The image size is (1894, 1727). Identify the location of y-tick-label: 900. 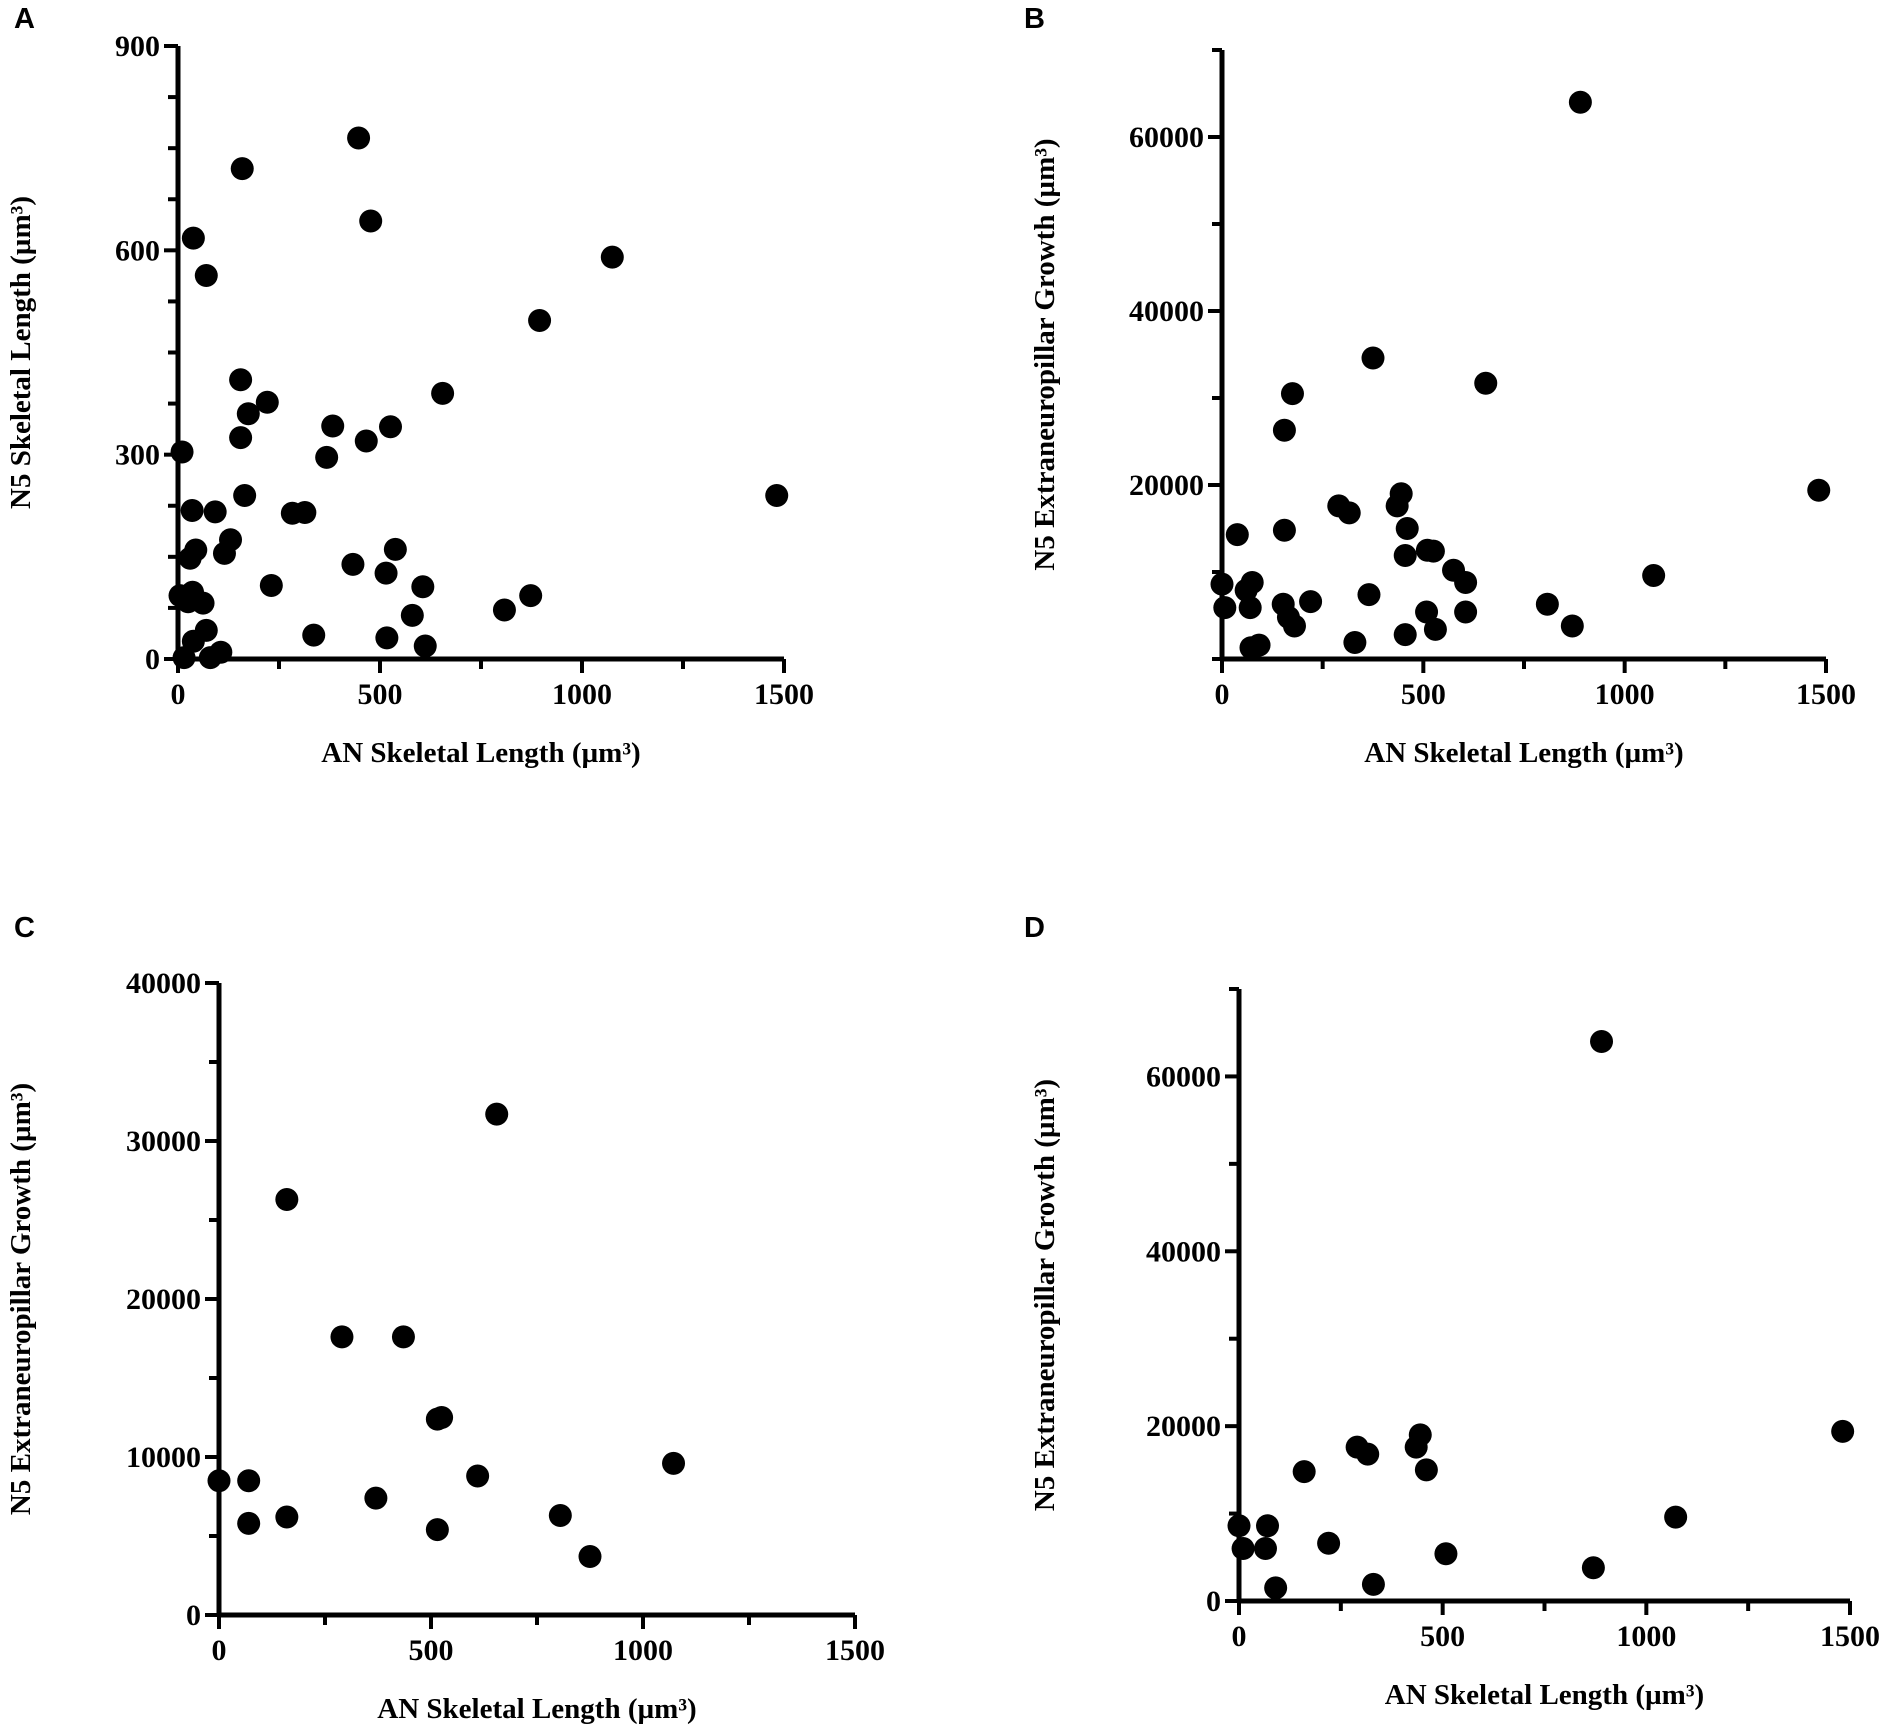
(137, 46).